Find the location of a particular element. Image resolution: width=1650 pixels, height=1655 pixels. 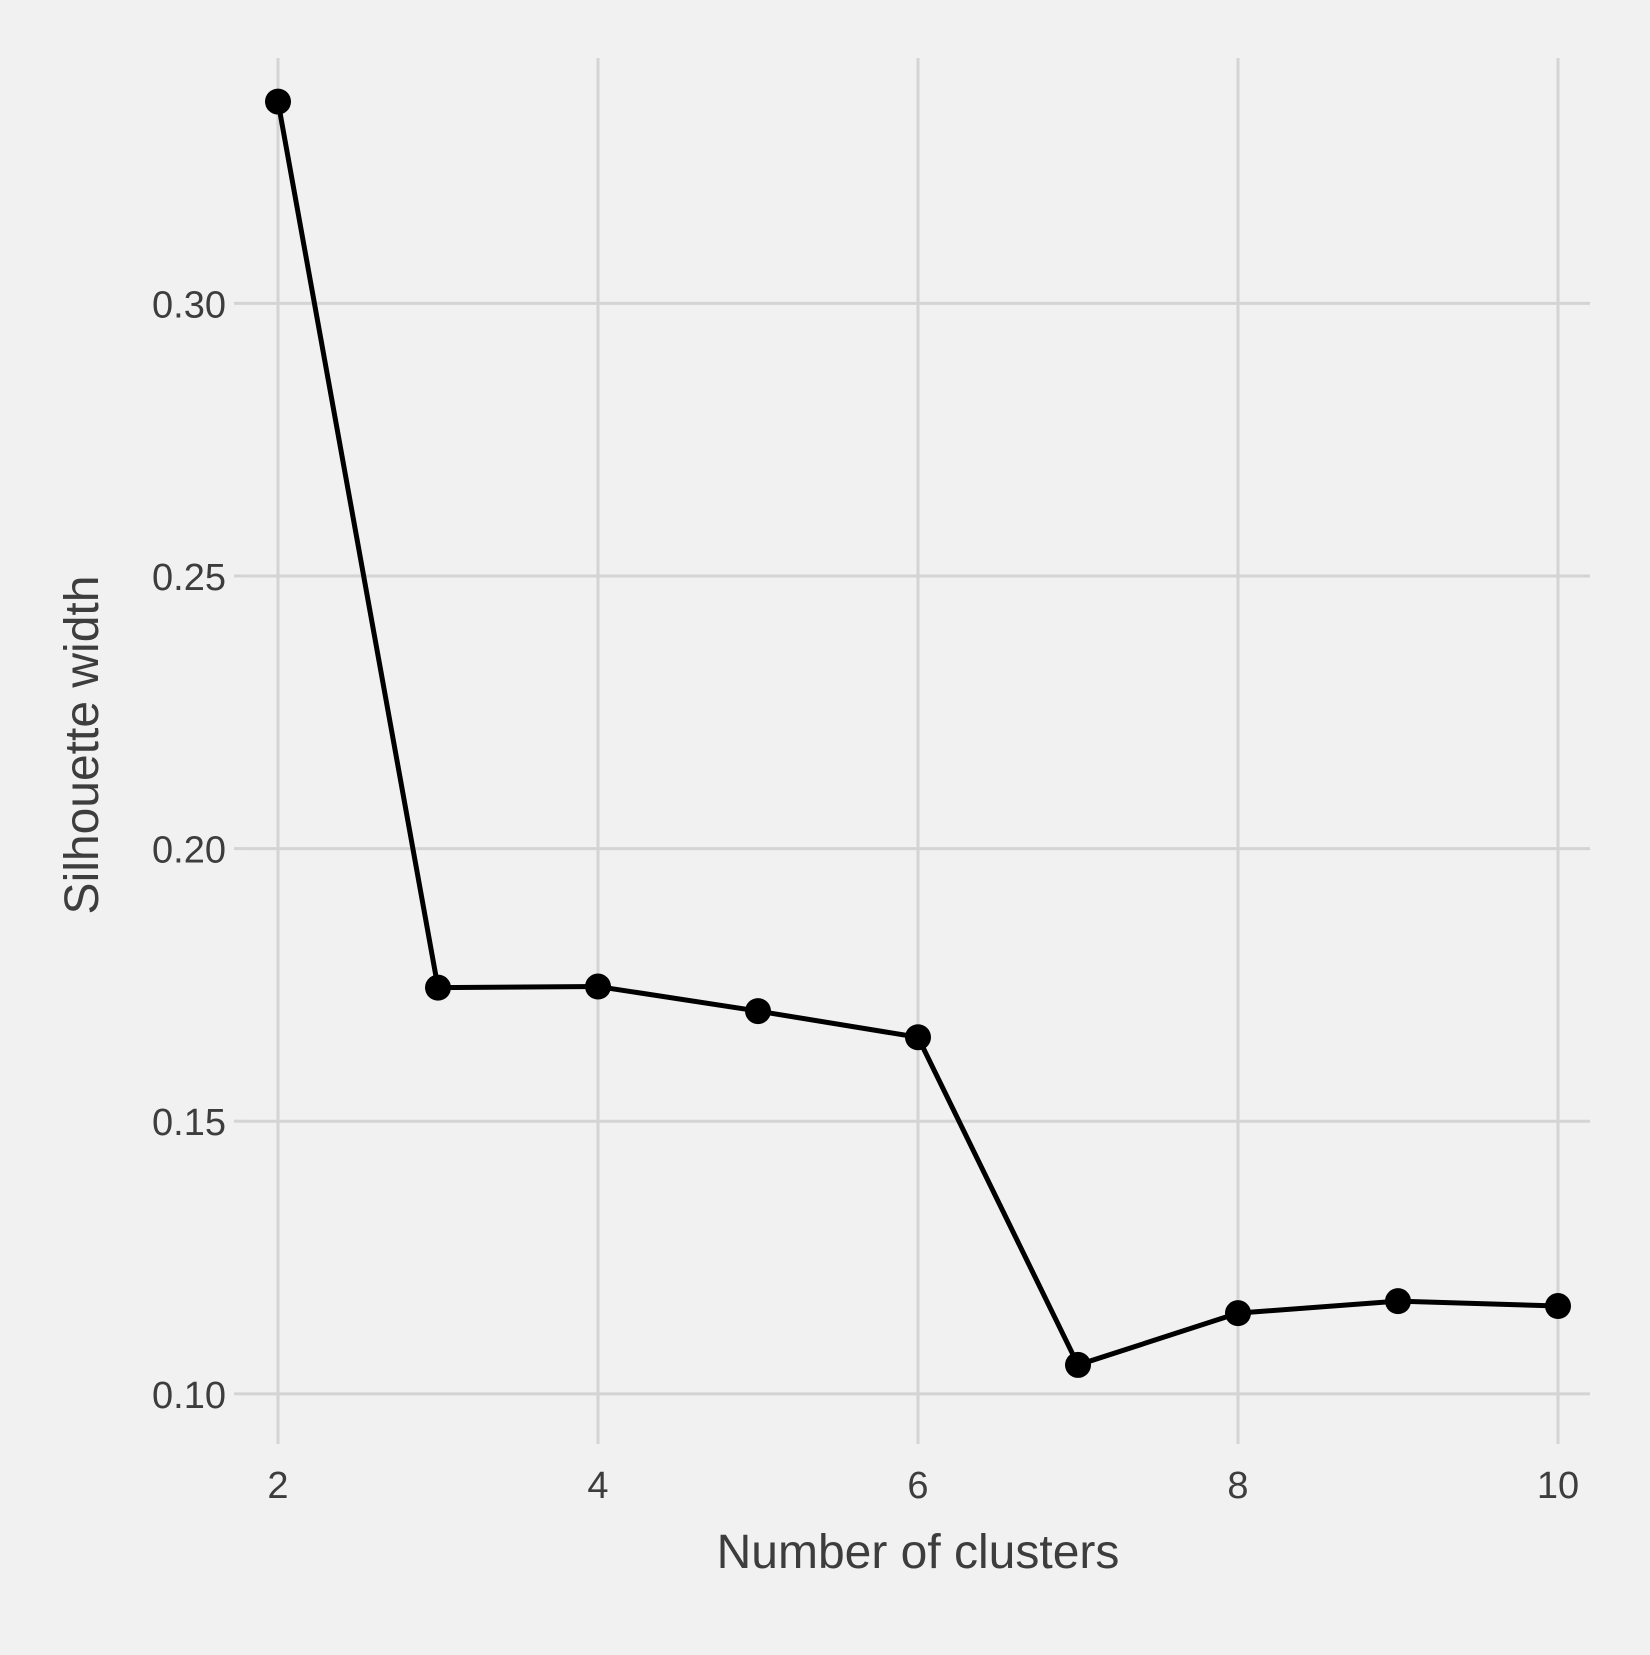

y-tick-label: 0.30 is located at coordinates (189, 305).